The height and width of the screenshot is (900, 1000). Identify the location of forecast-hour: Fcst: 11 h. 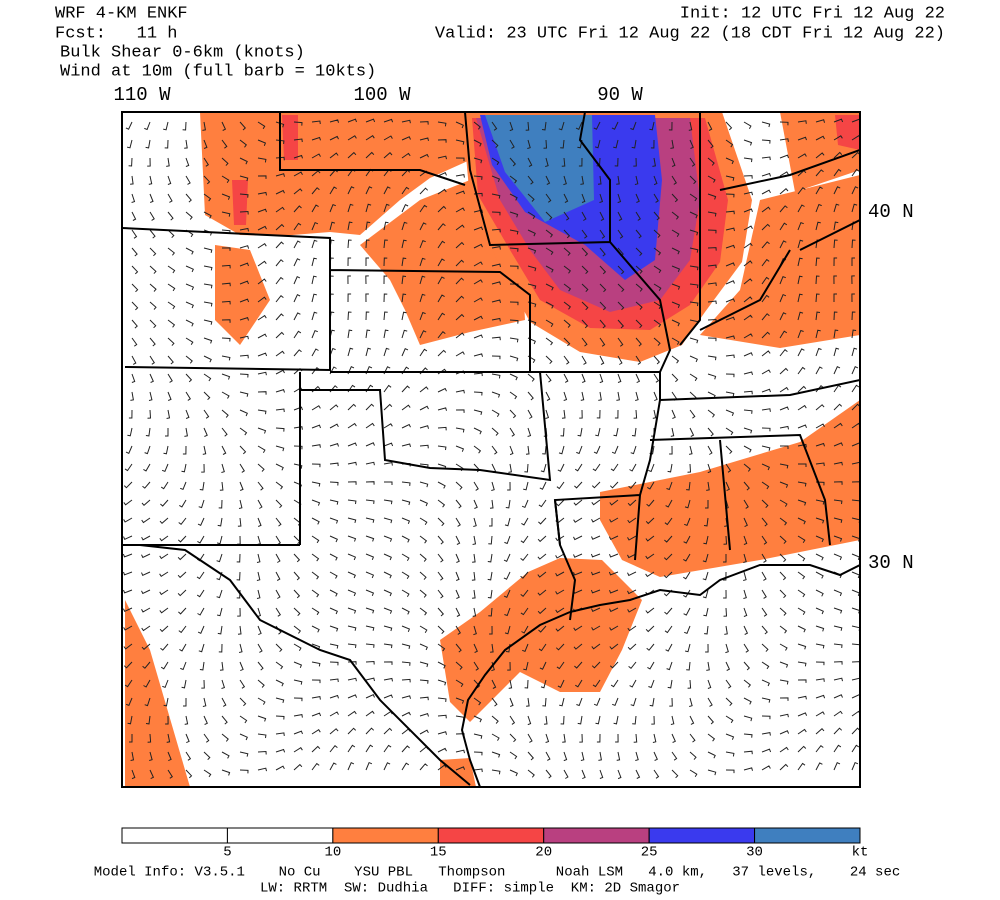
(116, 33).